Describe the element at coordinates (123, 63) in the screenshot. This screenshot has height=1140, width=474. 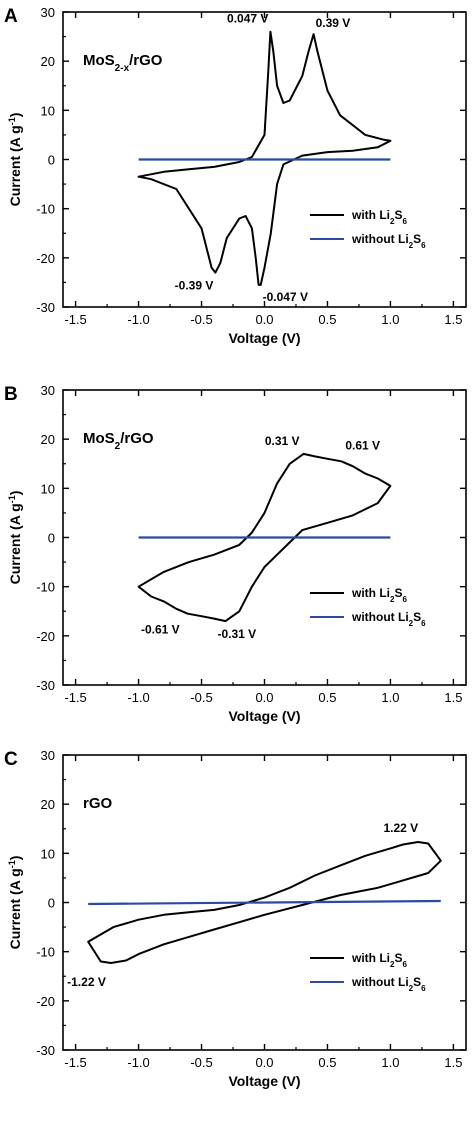
I see `sample-label: MoS2-x/rGO` at that location.